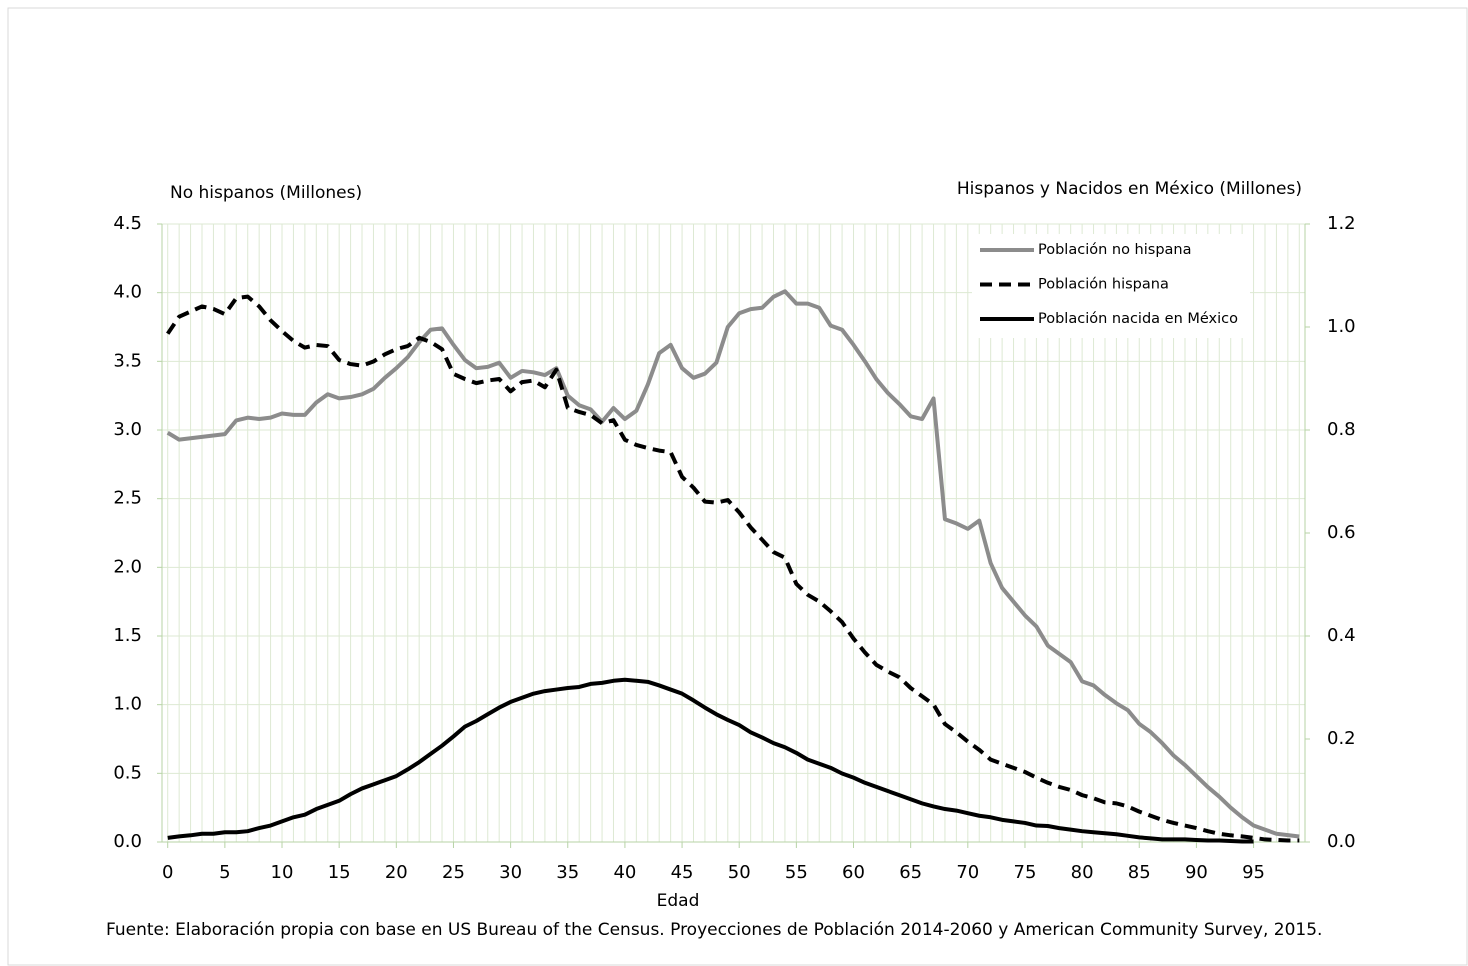 This screenshot has height=966, width=1468. I want to click on y2-tick-label: 0.4, so click(1341, 635).